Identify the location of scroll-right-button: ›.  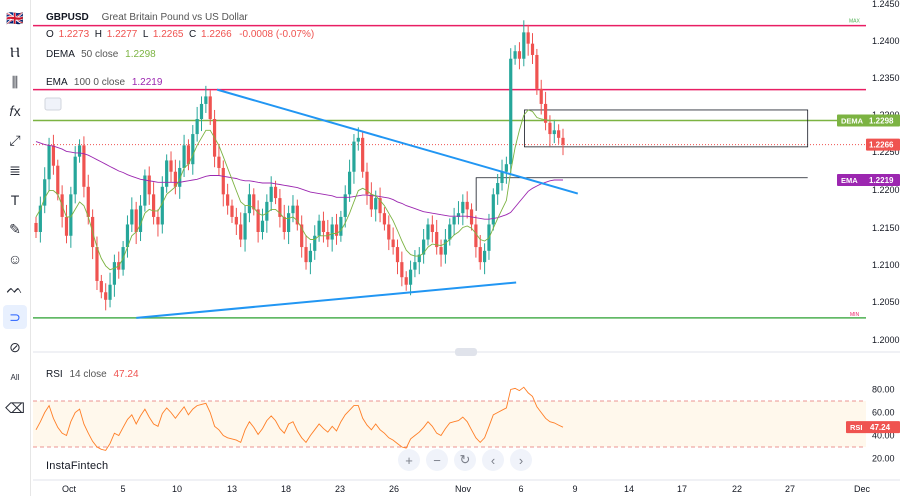
(521, 460).